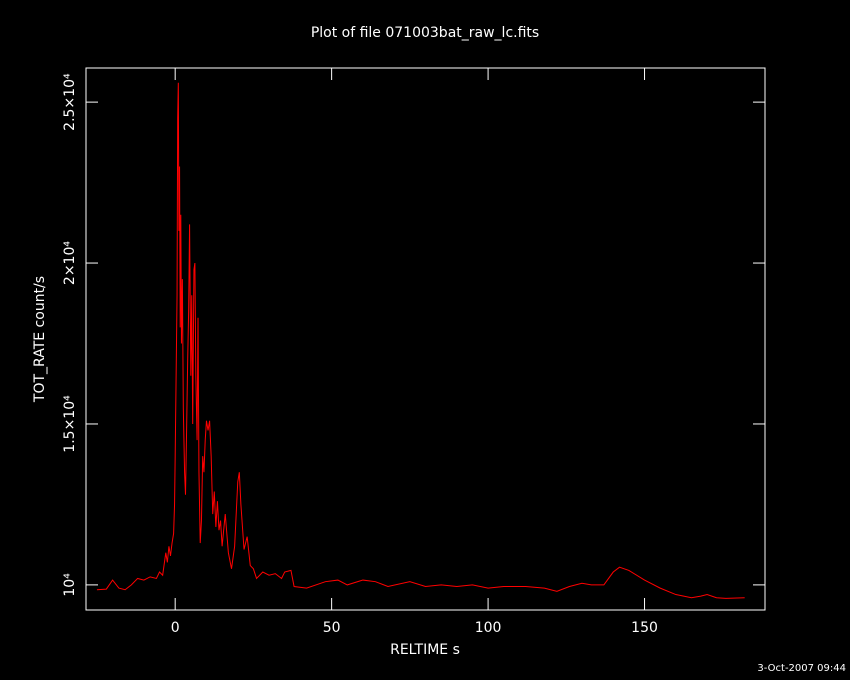 The image size is (850, 680). What do you see at coordinates (70, 585) in the screenshot?
I see `y-tick-label: 10⁴` at bounding box center [70, 585].